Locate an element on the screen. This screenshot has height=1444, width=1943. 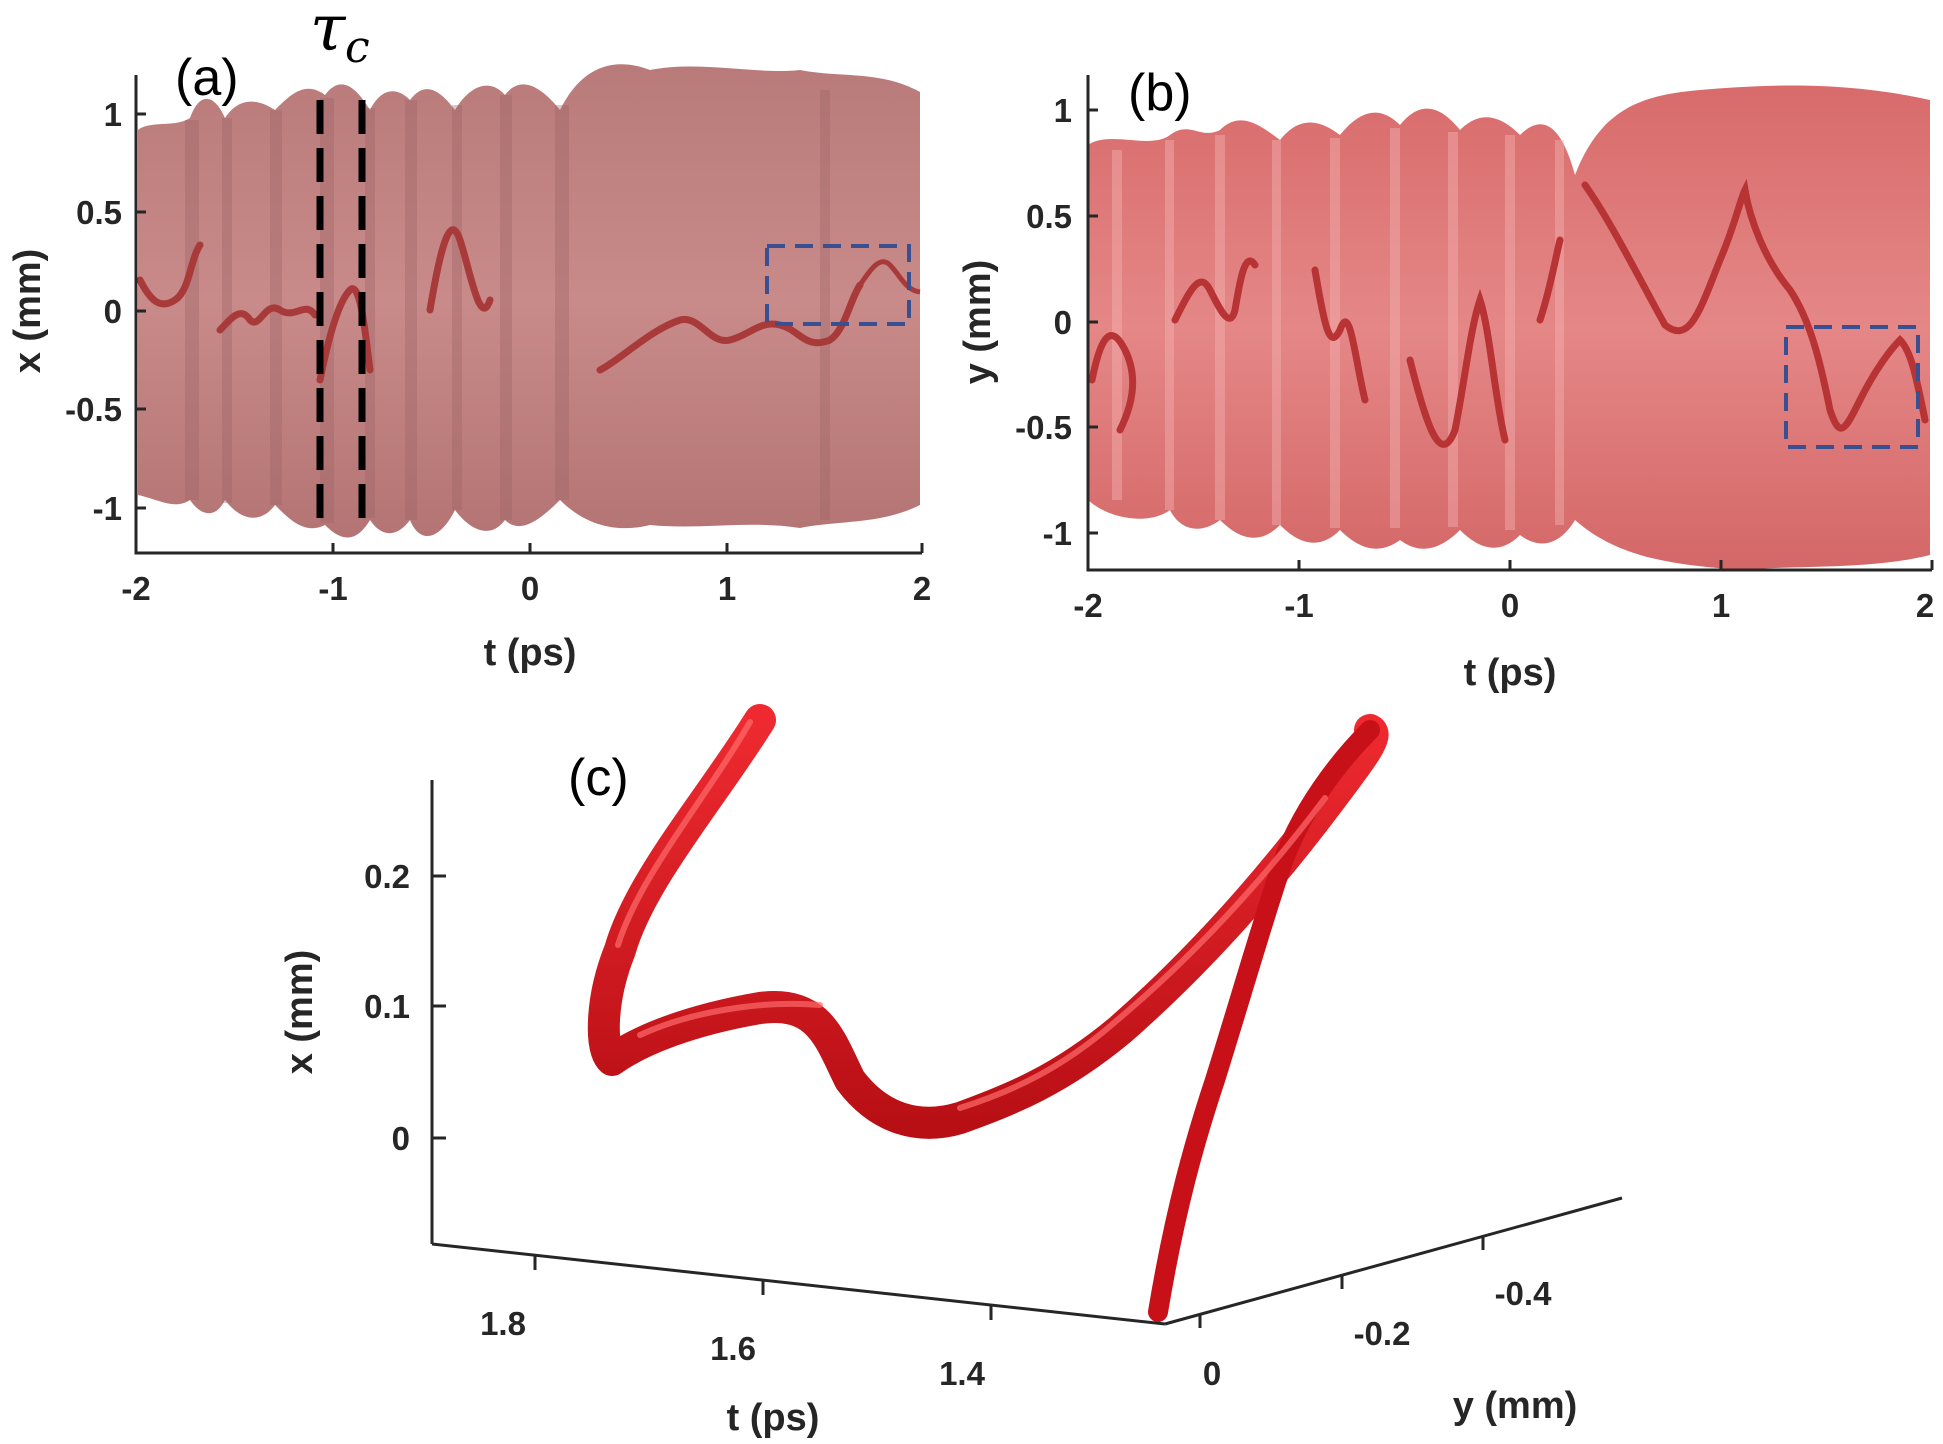
panel-c-yticks: 0 -0.2 -0.4 is located at coordinates (1377, 1333).